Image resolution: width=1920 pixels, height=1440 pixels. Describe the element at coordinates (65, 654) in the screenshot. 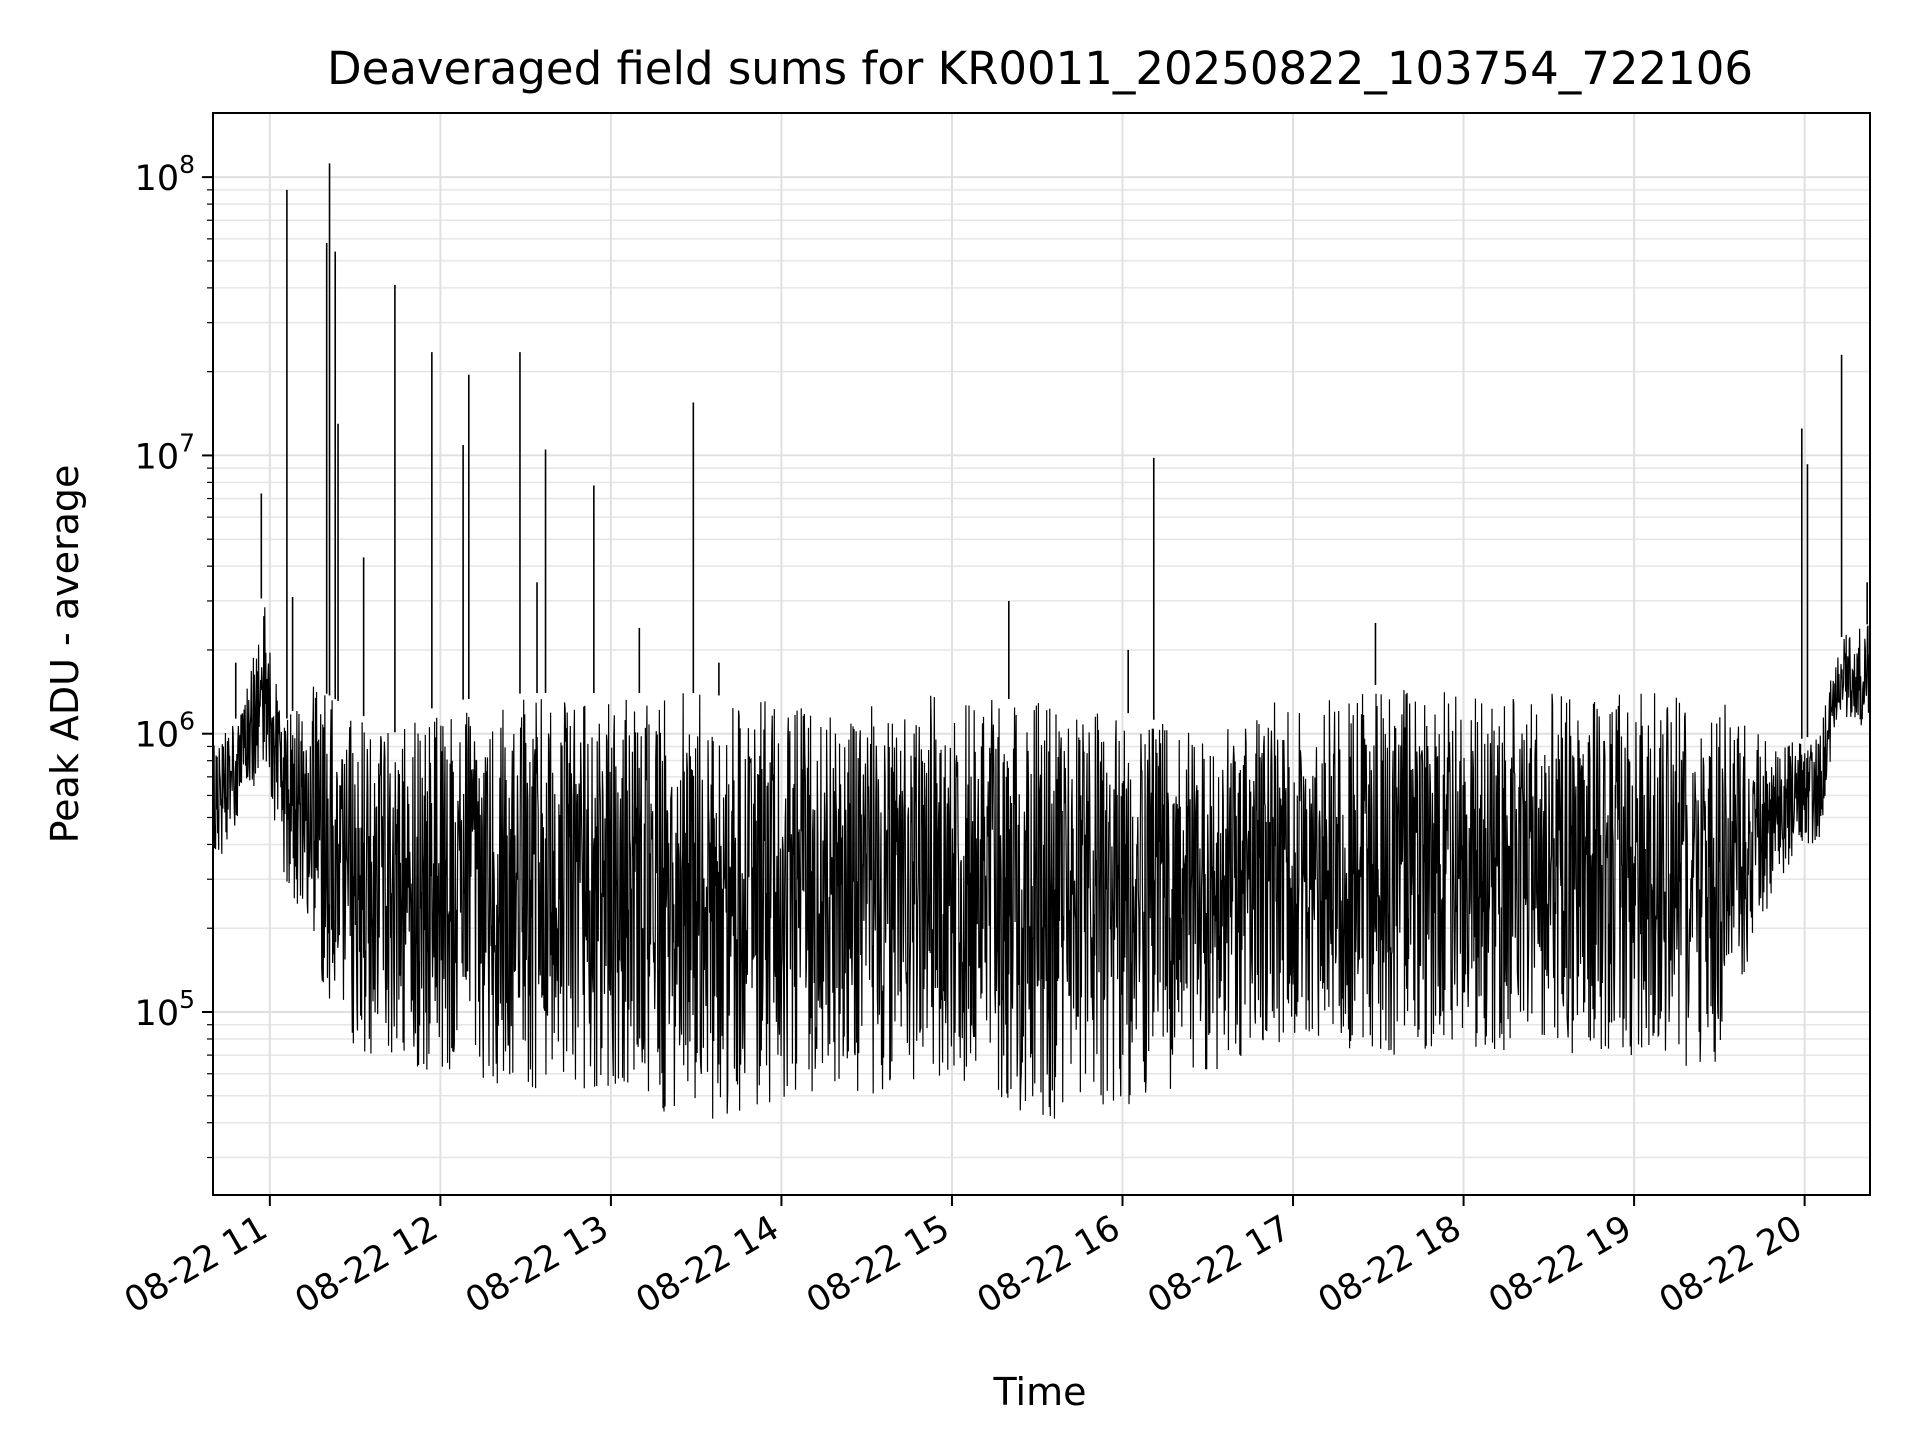

I see `y-axis-label: Peak ADU - average` at that location.